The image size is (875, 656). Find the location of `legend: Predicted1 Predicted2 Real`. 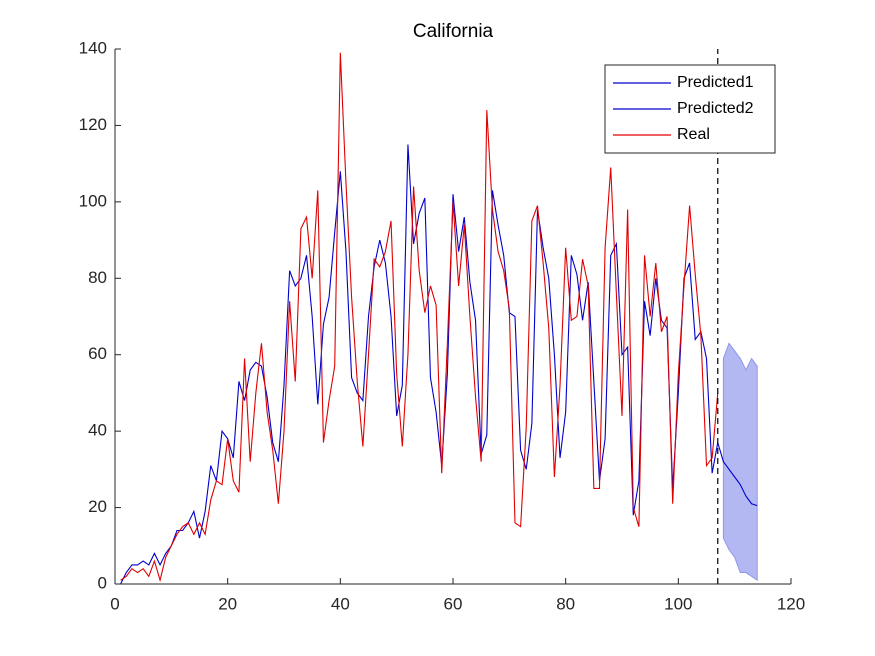

legend: Predicted1 Predicted2 Real is located at coordinates (690, 109).